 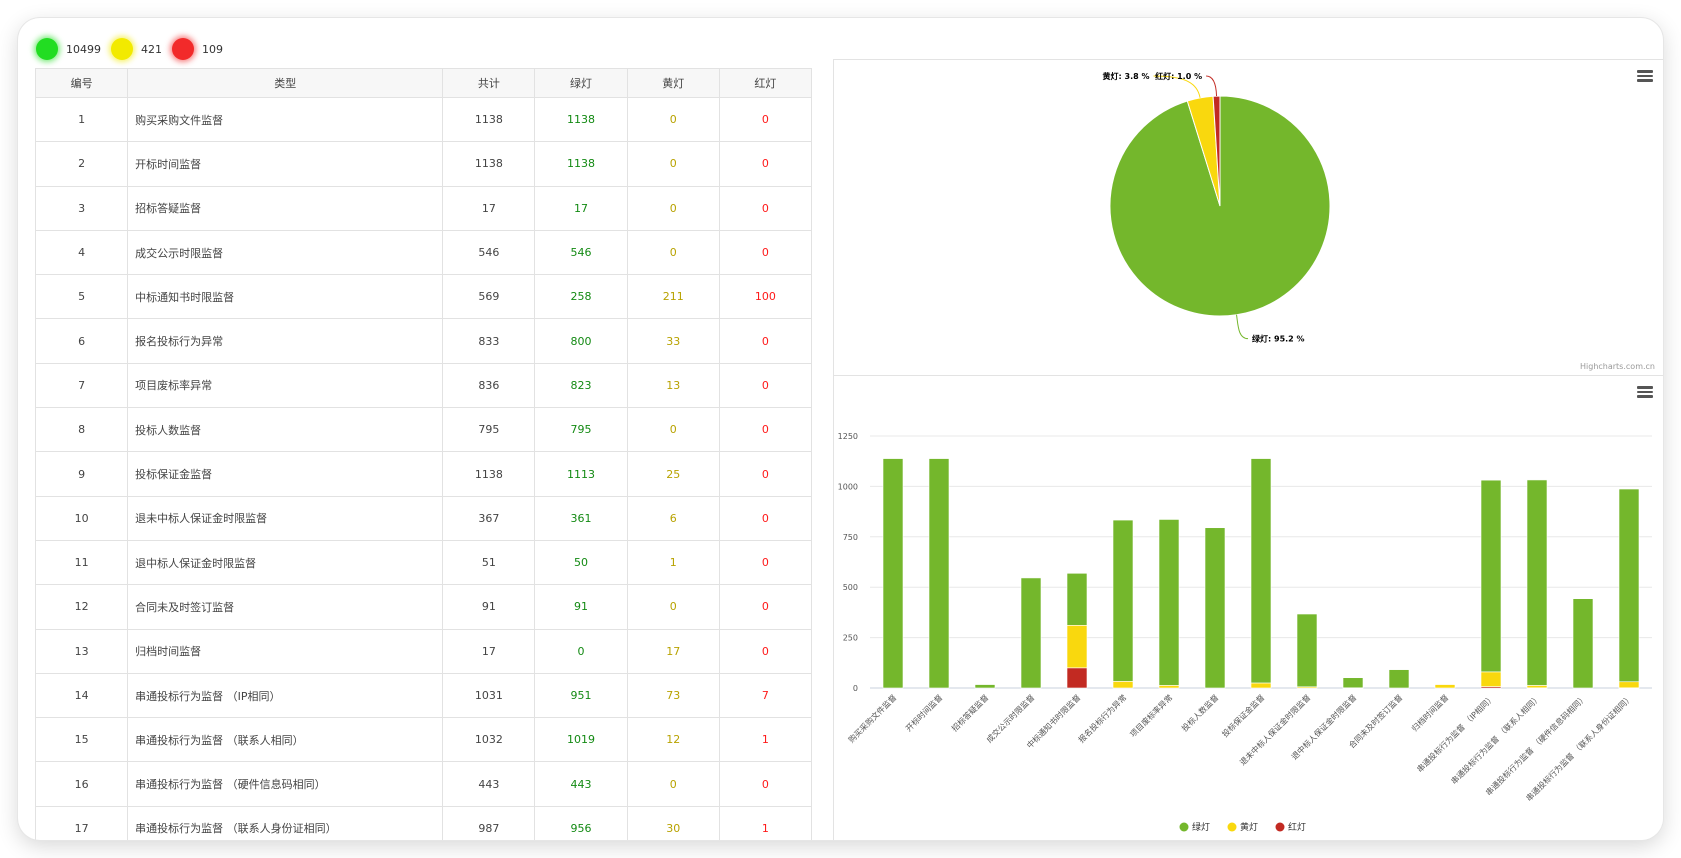 What do you see at coordinates (285, 430) in the screenshot?
I see `cell-type: 投标人数监督` at bounding box center [285, 430].